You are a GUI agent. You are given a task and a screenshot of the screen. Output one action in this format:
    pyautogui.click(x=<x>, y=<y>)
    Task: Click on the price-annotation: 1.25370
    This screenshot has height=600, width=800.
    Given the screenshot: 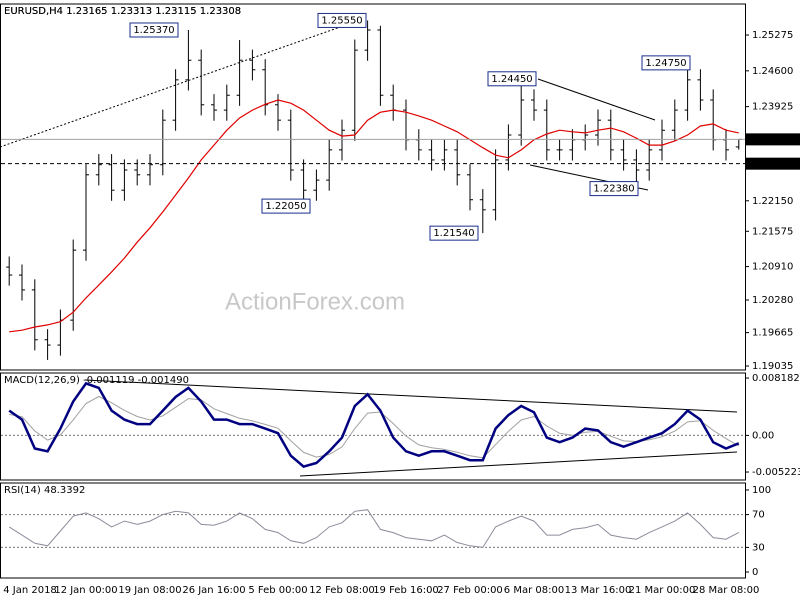 What is the action you would take?
    pyautogui.click(x=153, y=30)
    